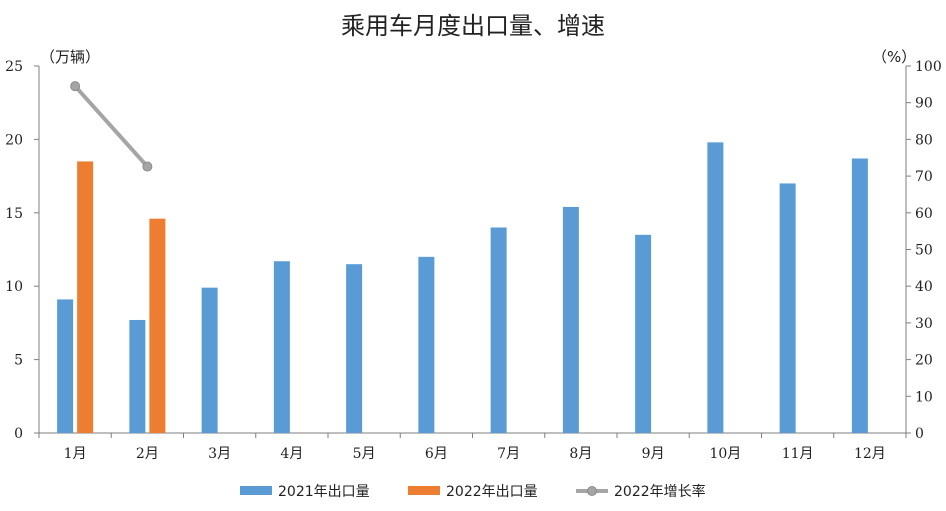 Image resolution: width=946 pixels, height=511 pixels. Describe the element at coordinates (14, 214) in the screenshot. I see `left-axis-tick-label: 15` at that location.